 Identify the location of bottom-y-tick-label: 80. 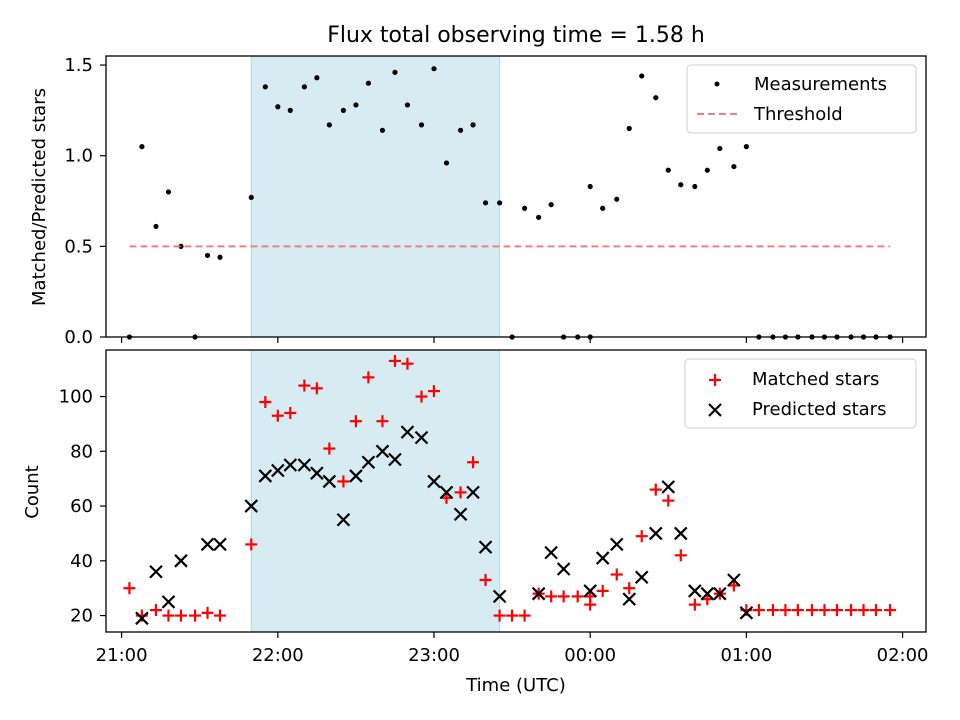
(81, 451).